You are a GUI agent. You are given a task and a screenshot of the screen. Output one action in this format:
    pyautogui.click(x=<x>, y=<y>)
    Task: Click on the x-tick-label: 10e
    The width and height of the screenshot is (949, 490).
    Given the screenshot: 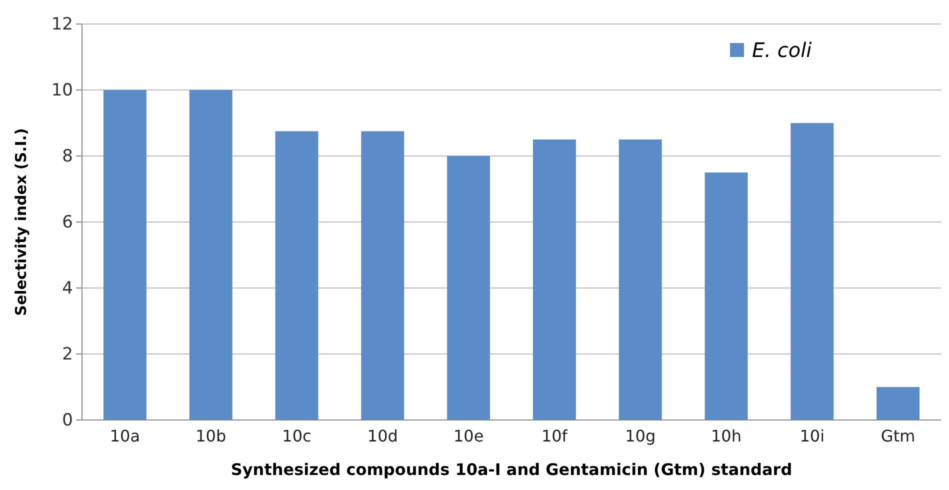 What is the action you would take?
    pyautogui.click(x=468, y=436)
    